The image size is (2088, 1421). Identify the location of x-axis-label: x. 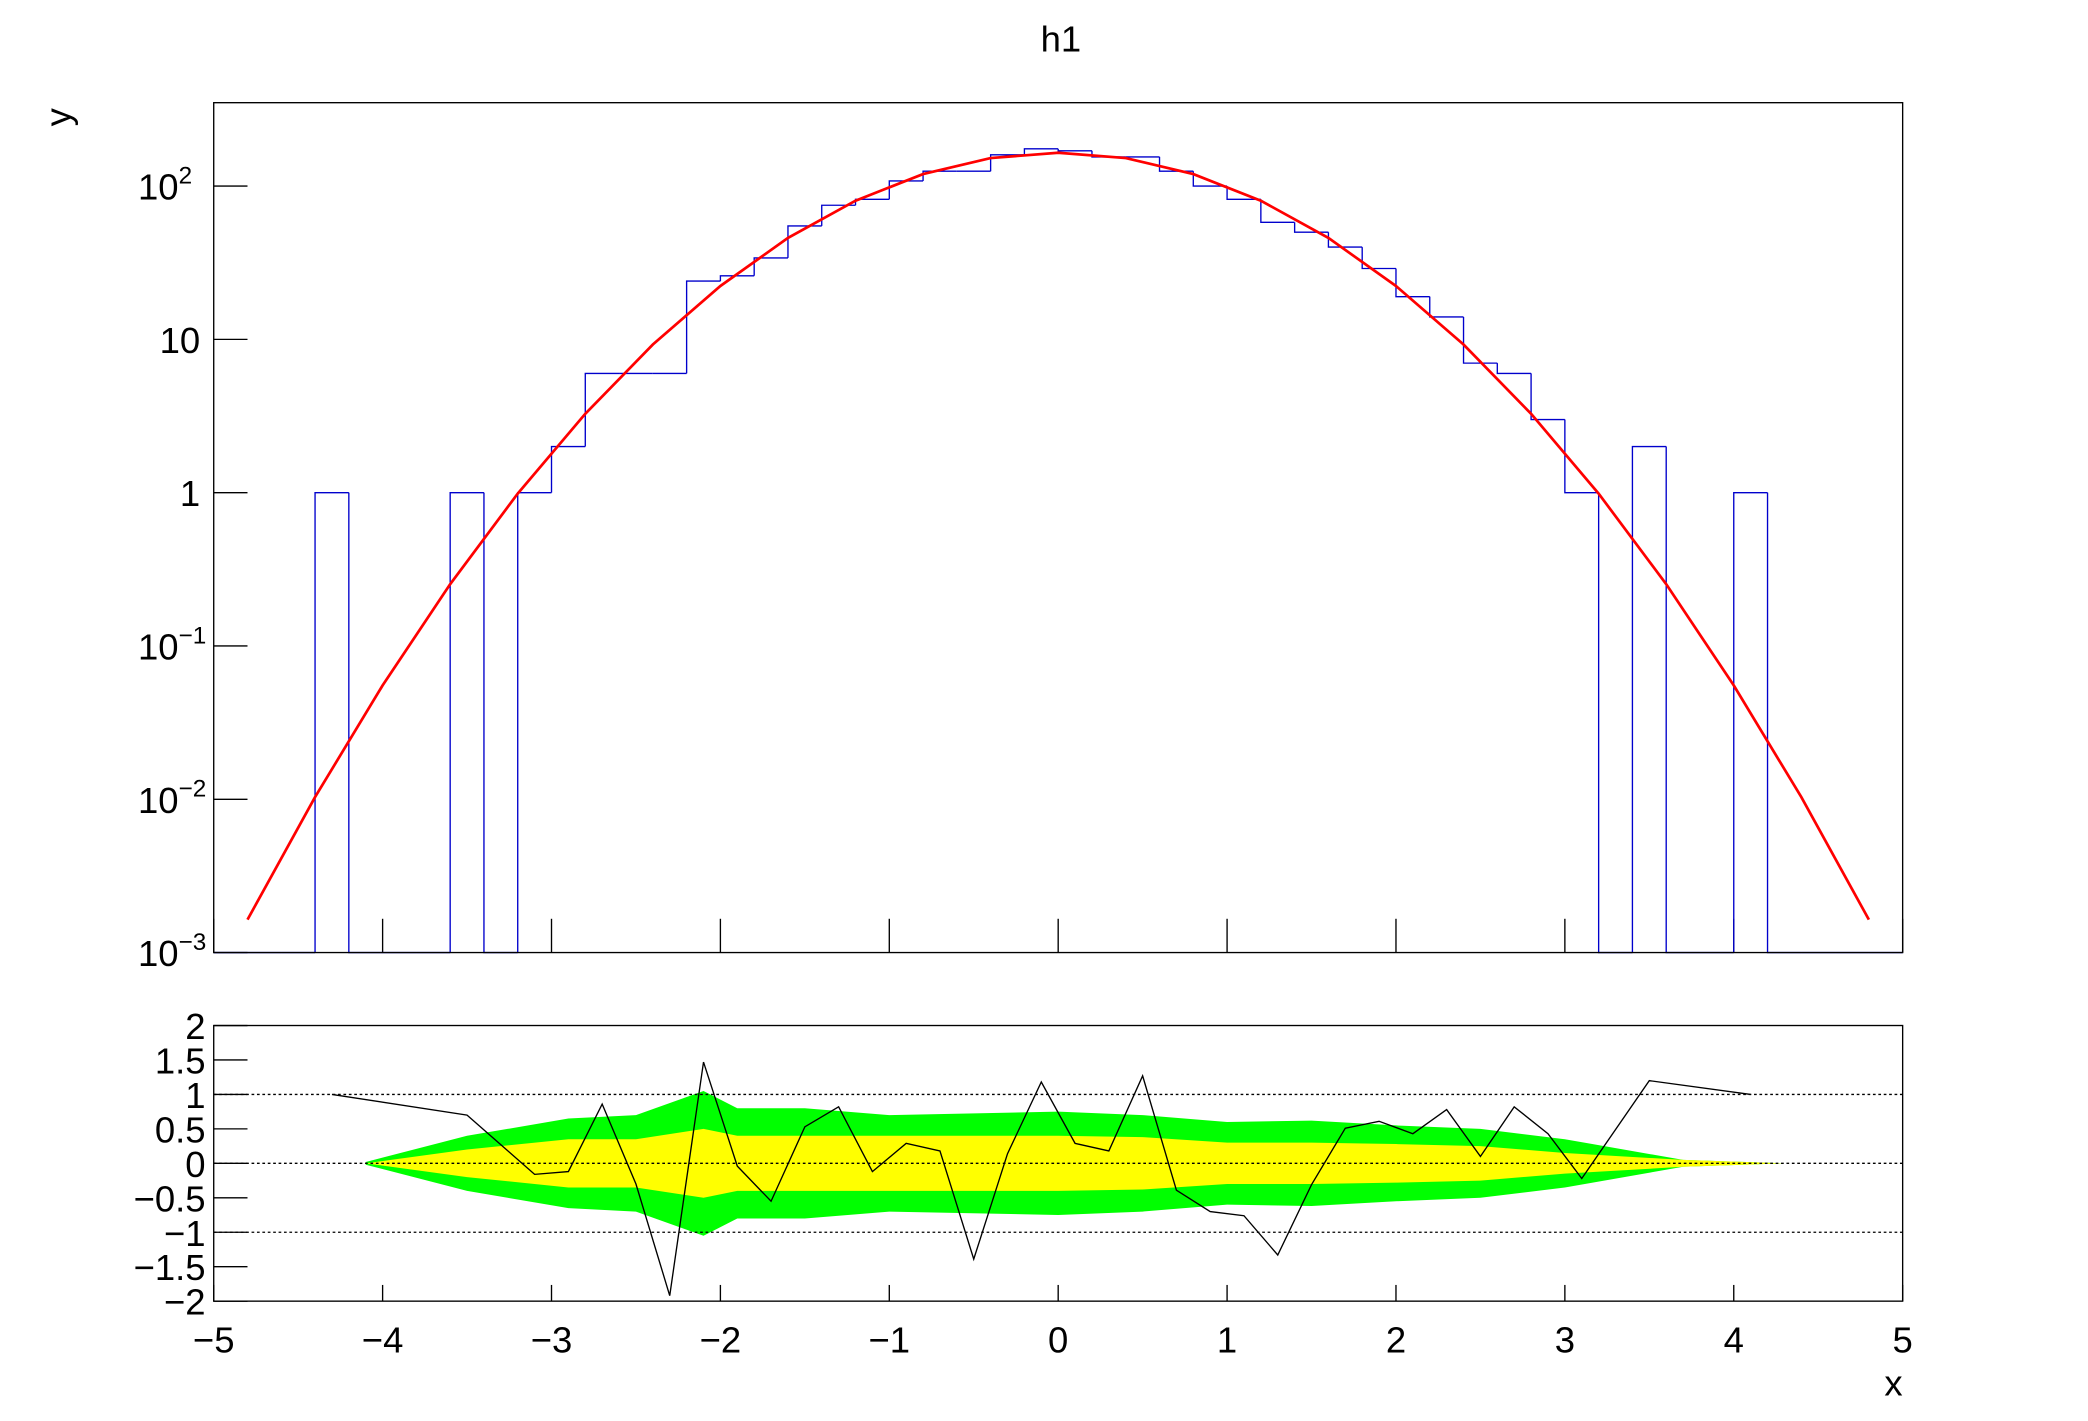
(1893, 1383).